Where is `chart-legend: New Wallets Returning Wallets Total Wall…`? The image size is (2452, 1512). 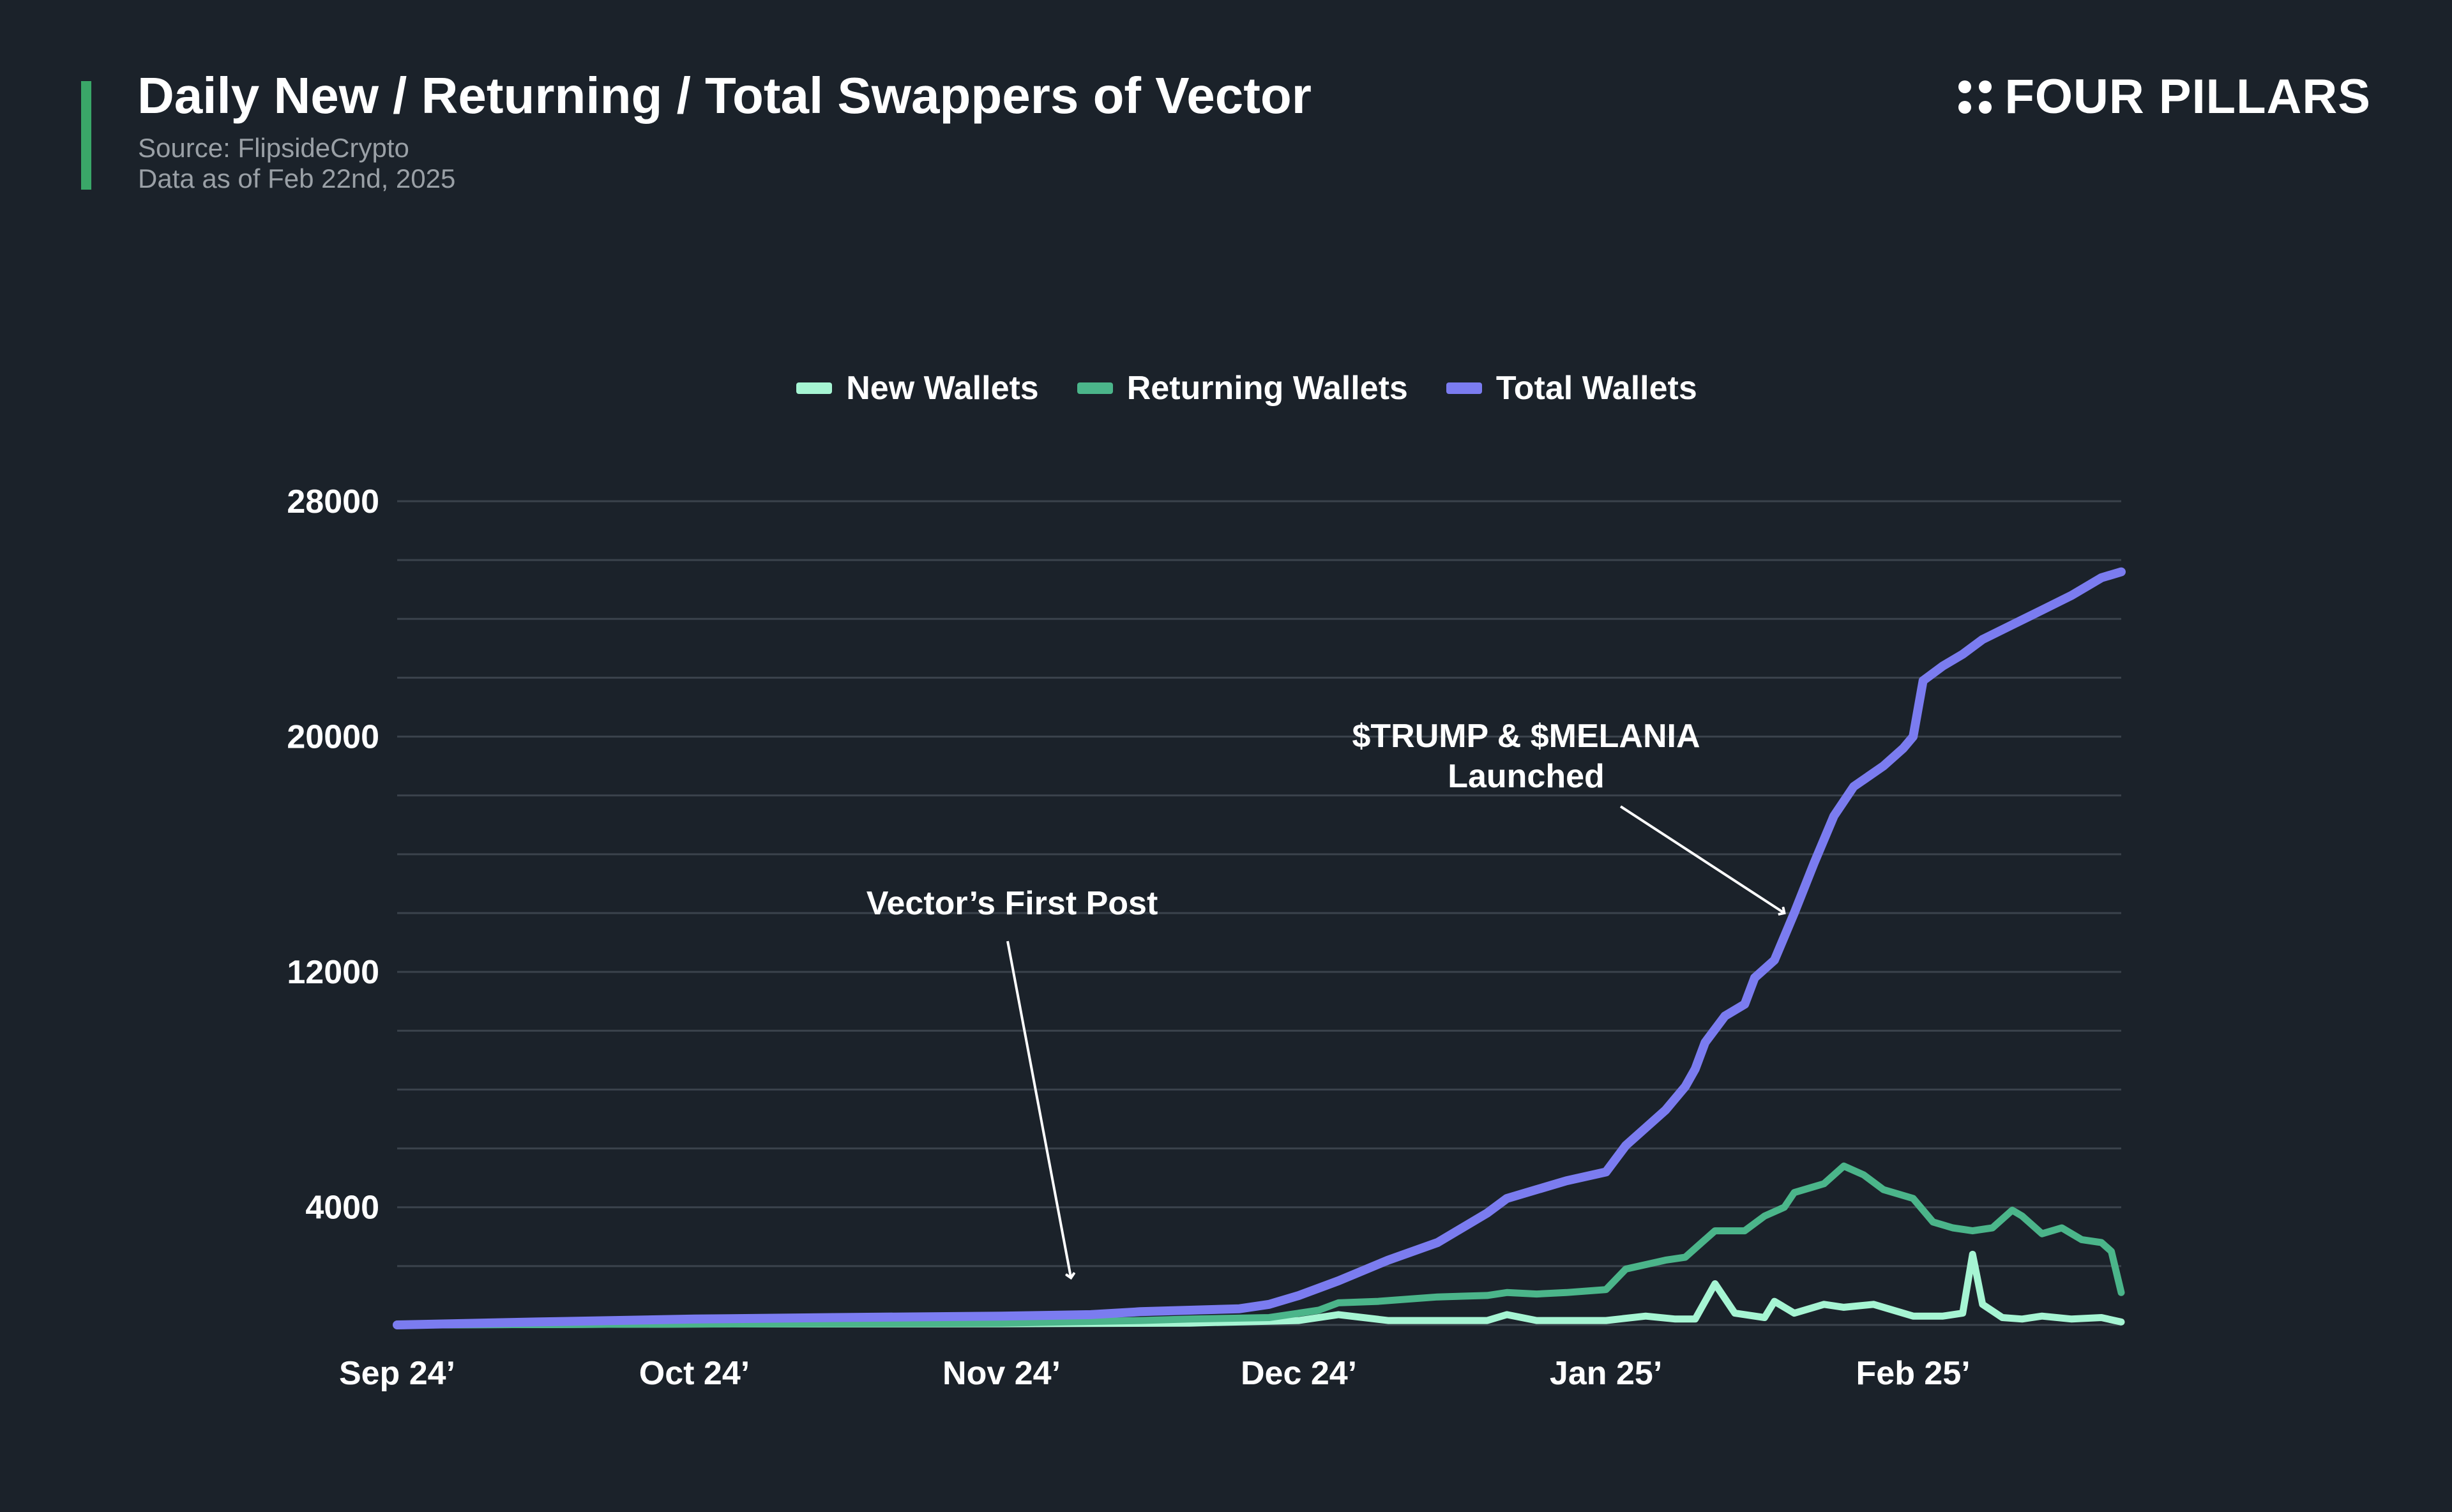
chart-legend: New Wallets Returning Wallets Total Wall… is located at coordinates (1226, 388).